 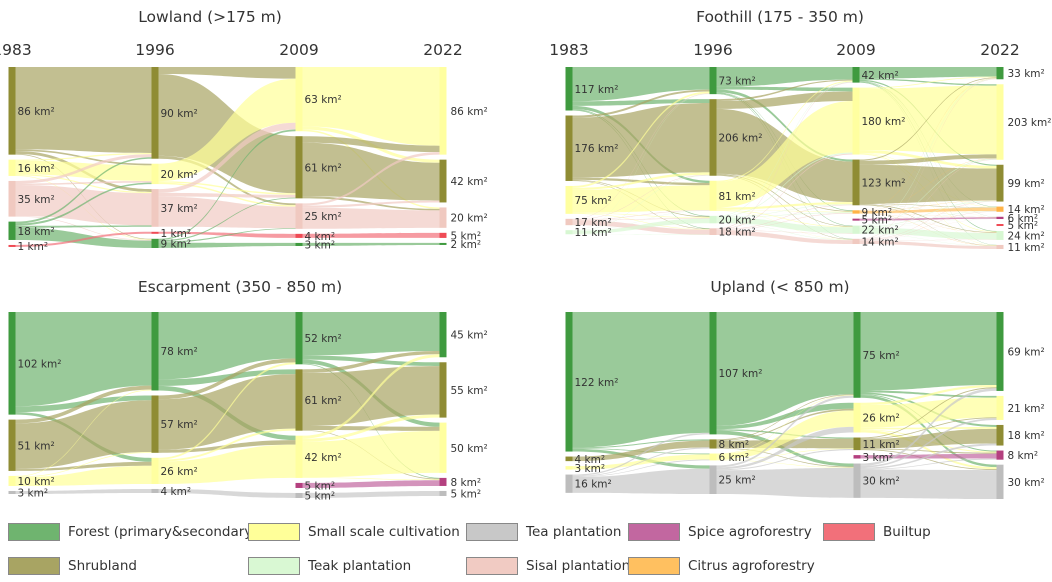 I want to click on flow-teak-to-shrub, so click(x=784, y=211).